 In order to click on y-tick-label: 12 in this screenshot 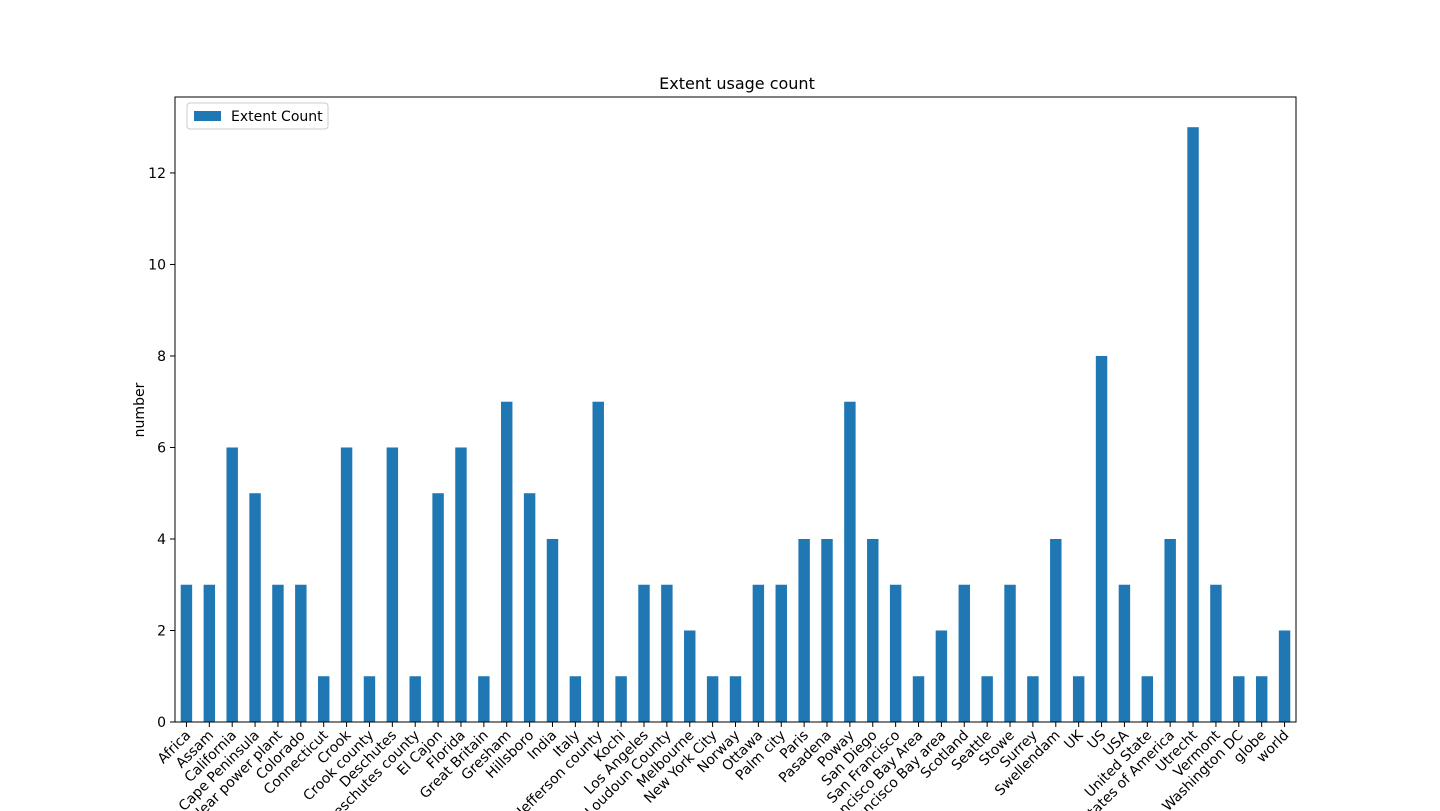, I will do `click(157, 174)`.